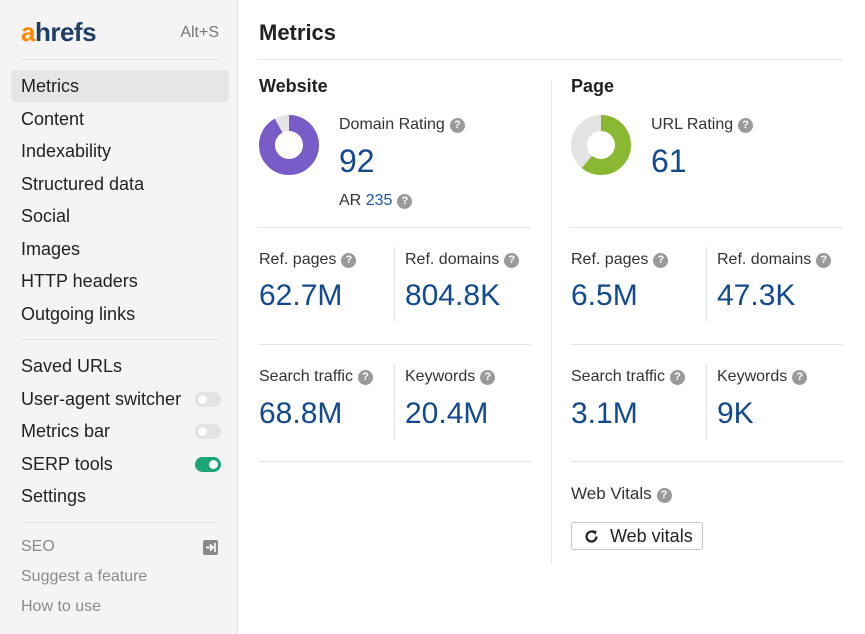  Describe the element at coordinates (604, 295) in the screenshot. I see `page-ref-pages-value: 6.5M` at that location.